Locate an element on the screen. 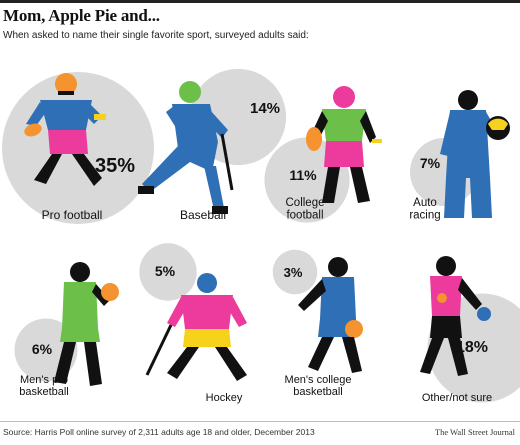  value-label: 6% is located at coordinates (42, 349).